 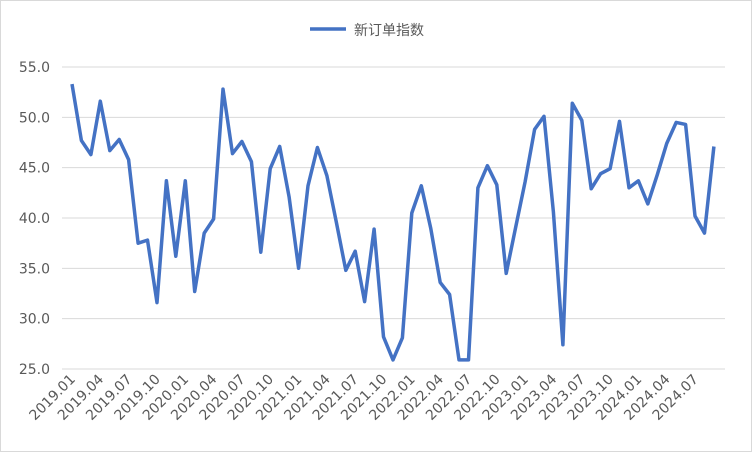 What do you see at coordinates (34, 68) in the screenshot?
I see `y-tick-label: 55.0` at bounding box center [34, 68].